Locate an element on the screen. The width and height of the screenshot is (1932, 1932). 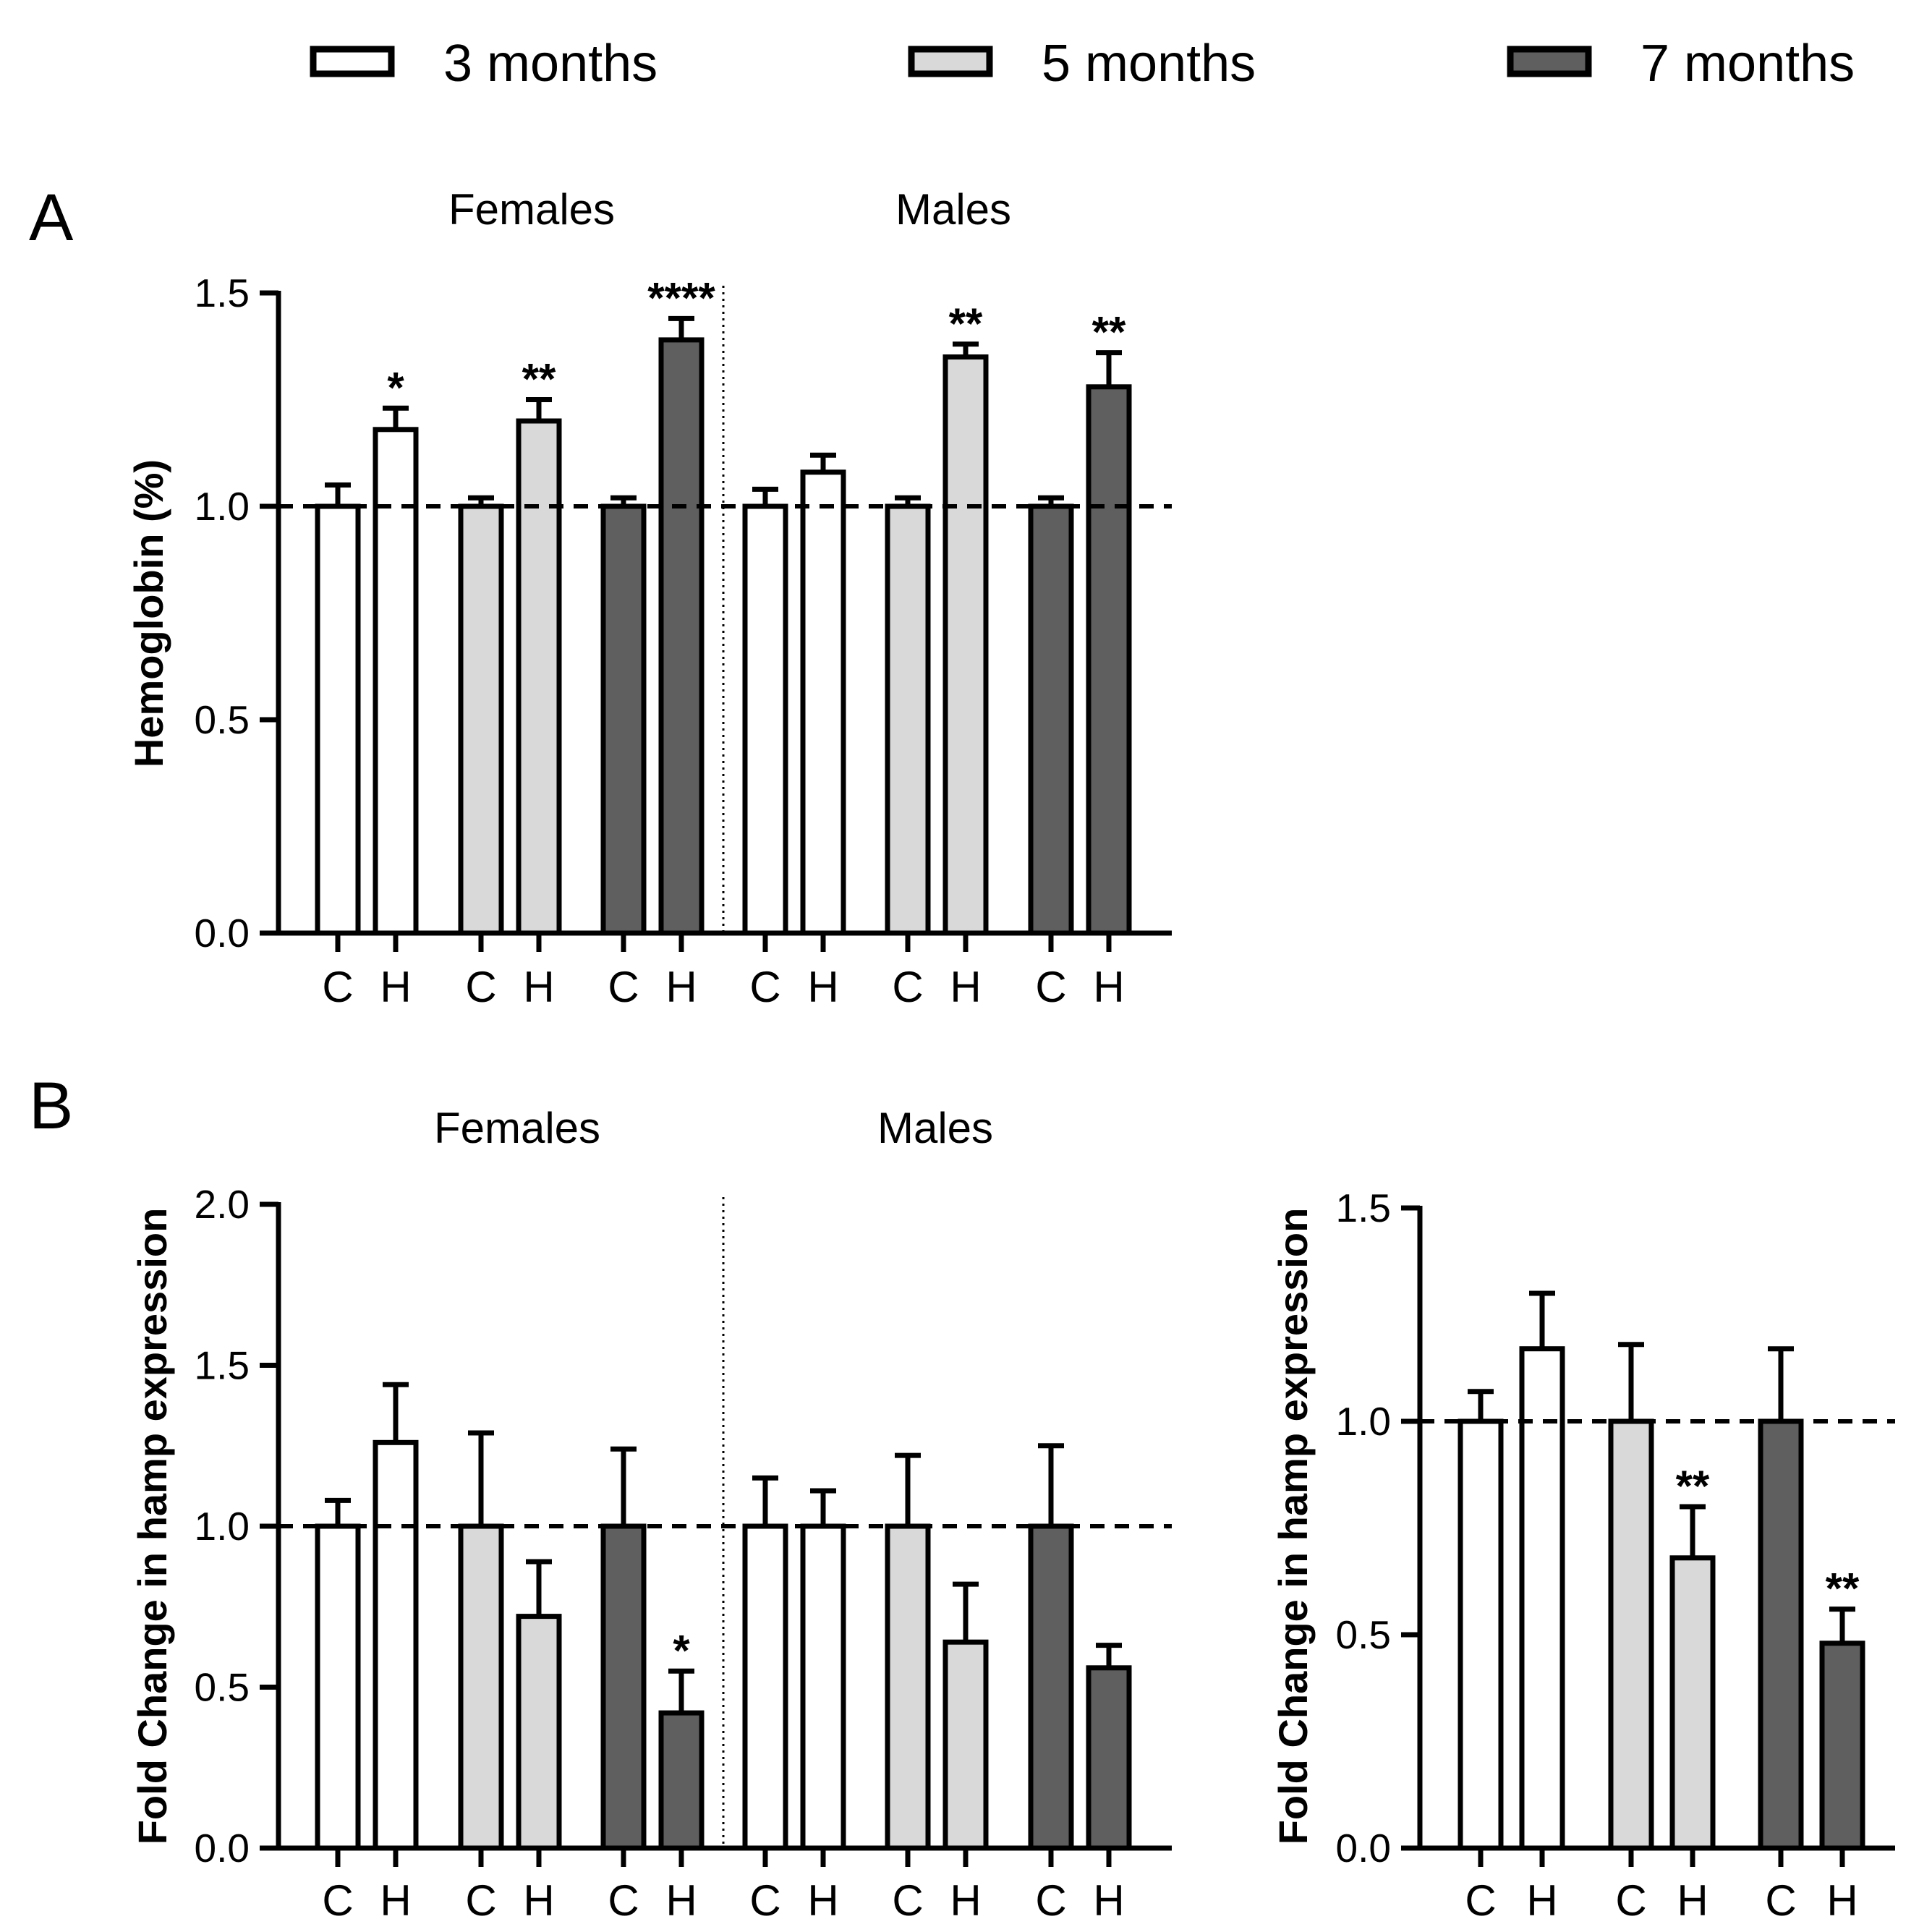
panel-letter-b: B is located at coordinates (51, 1106).